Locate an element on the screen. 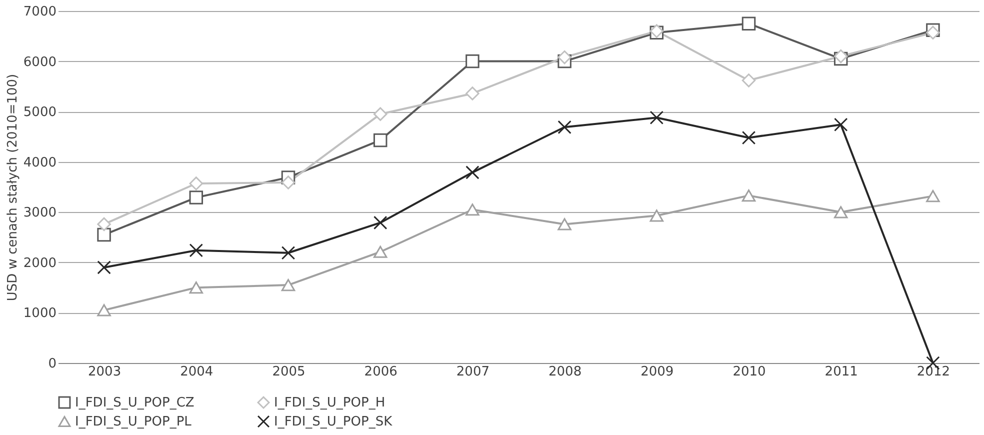  legend-label: I_FDI_S_U_POP_PL is located at coordinates (133, 422).